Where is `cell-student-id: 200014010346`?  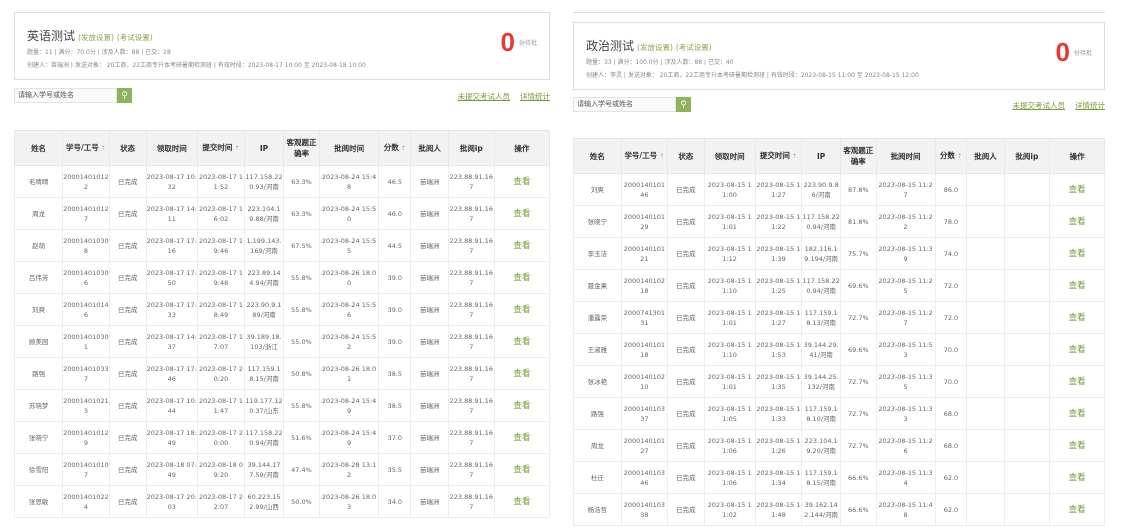 cell-student-id: 200014010346 is located at coordinates (644, 477).